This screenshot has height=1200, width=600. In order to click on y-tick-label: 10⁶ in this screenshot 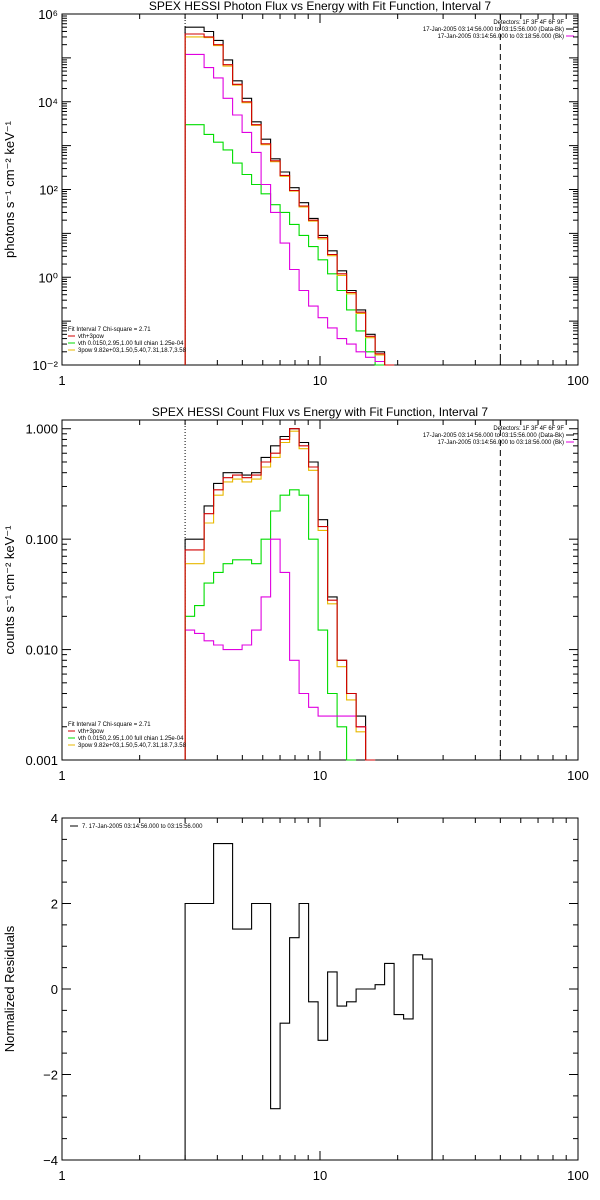, I will do `click(48, 14)`.